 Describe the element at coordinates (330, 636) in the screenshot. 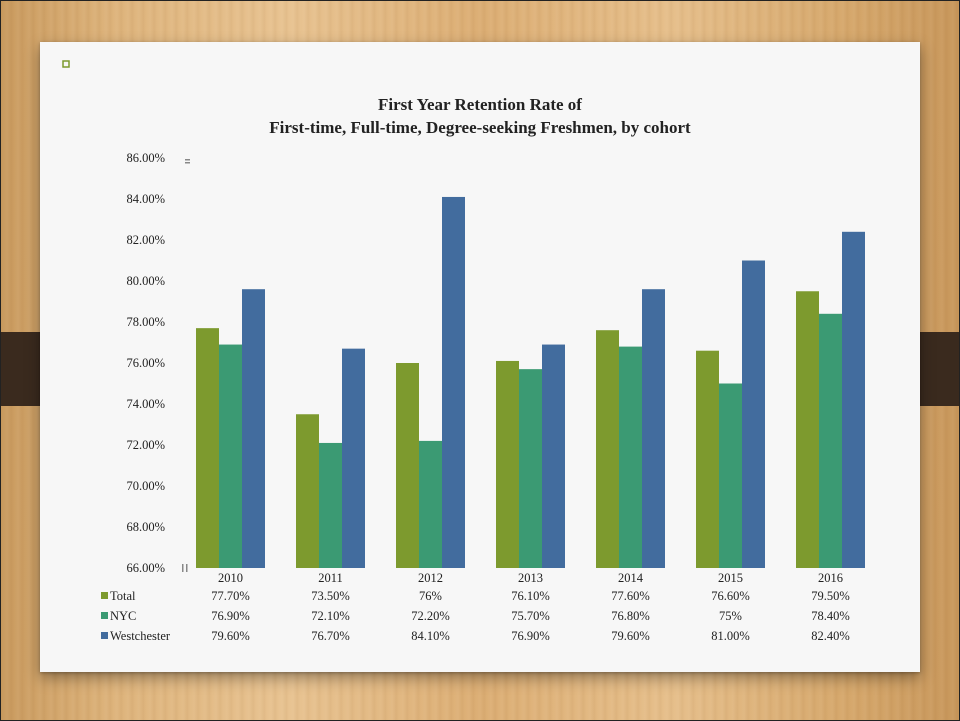

I see `table-value: 76.70%` at that location.